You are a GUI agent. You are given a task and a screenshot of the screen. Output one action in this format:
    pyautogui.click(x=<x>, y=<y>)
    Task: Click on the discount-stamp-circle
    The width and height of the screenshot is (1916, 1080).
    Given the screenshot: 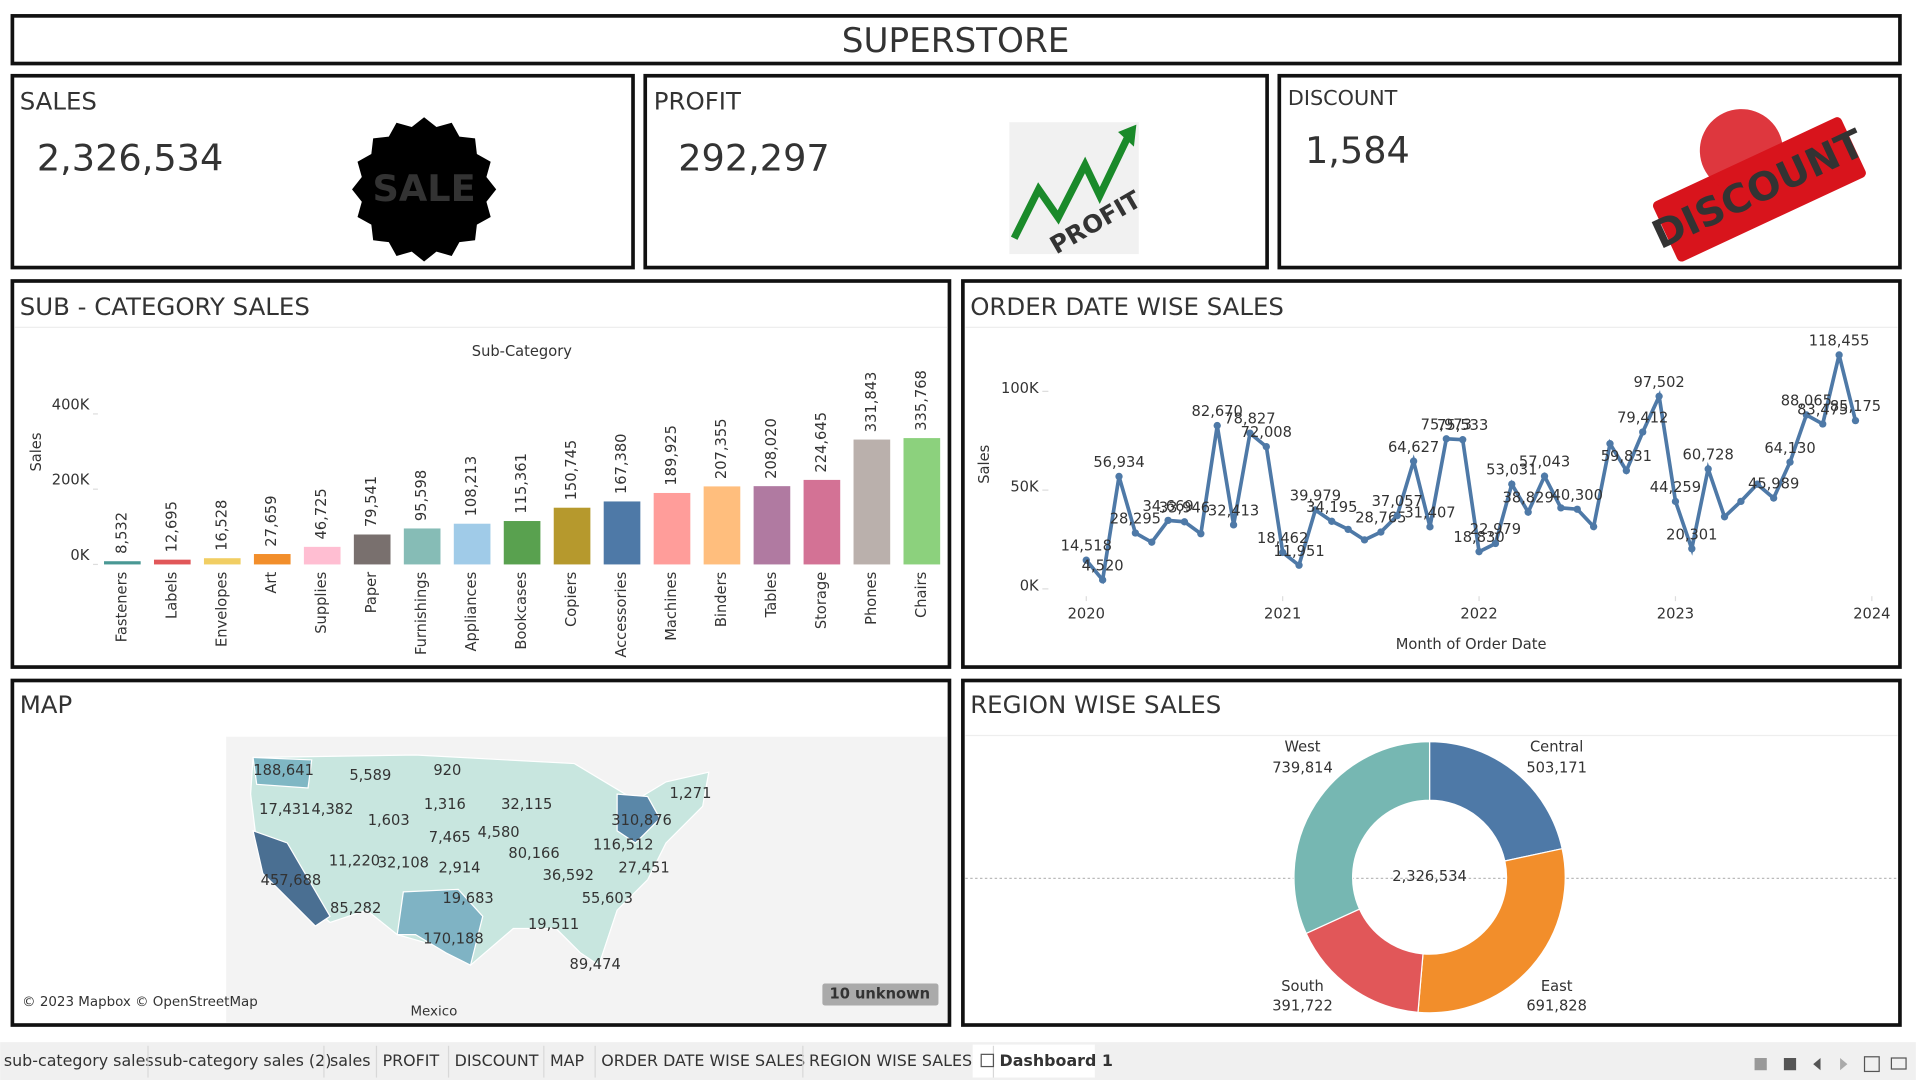 What is the action you would take?
    pyautogui.click(x=1741, y=151)
    